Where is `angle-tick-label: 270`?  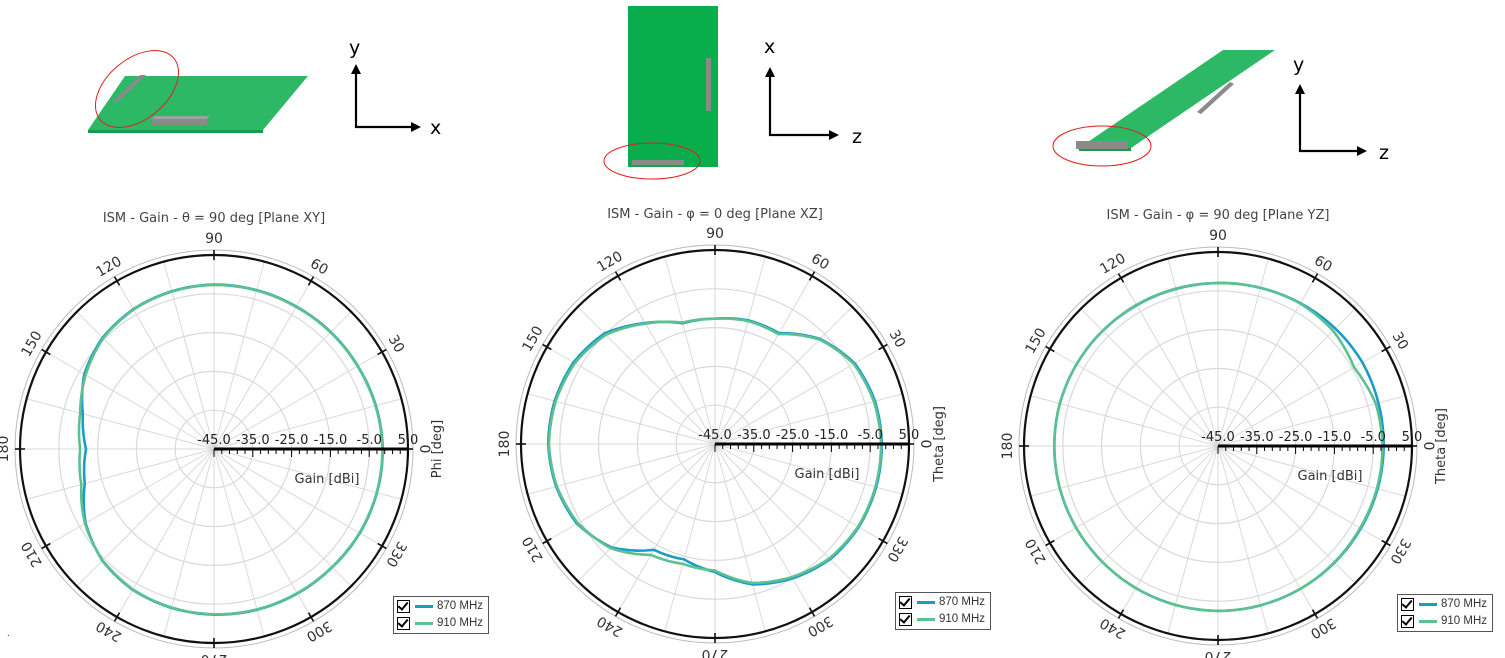 angle-tick-label: 270 is located at coordinates (214, 654).